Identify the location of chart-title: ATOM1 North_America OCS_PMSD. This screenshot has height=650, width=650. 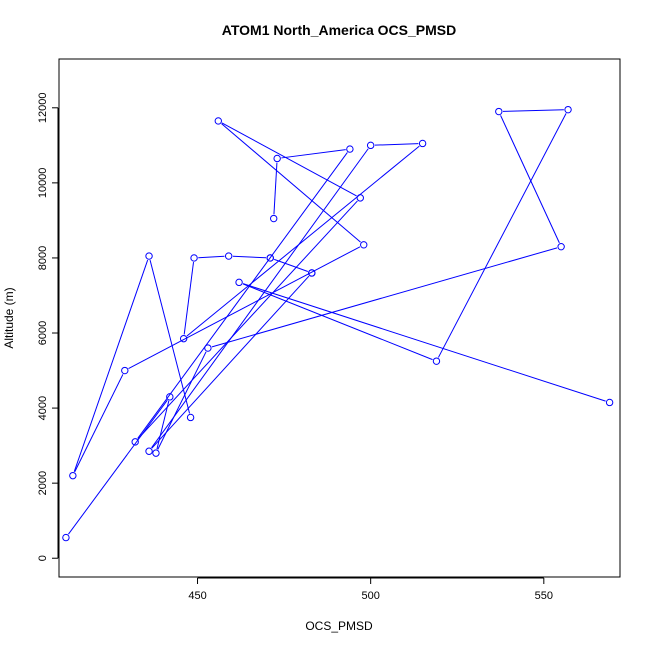
(339, 30).